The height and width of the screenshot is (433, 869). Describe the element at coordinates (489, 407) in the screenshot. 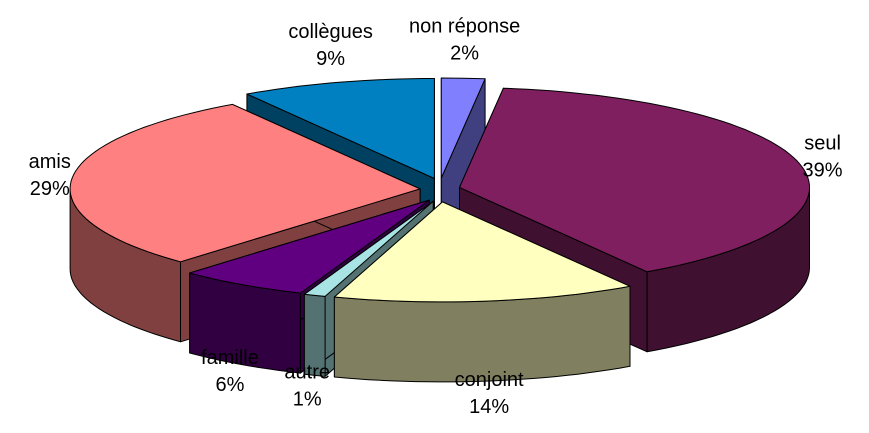

I see `slice-value-label: 14%` at that location.